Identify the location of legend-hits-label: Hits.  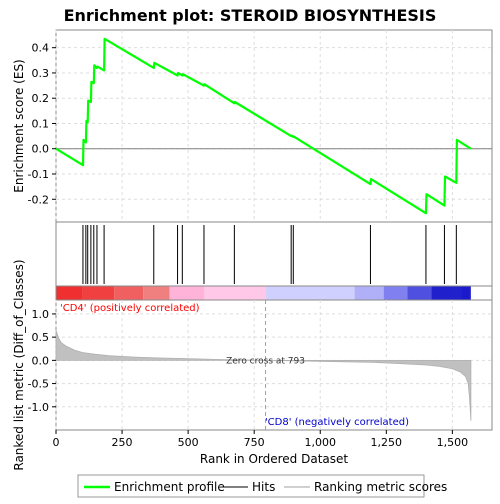
(263, 487).